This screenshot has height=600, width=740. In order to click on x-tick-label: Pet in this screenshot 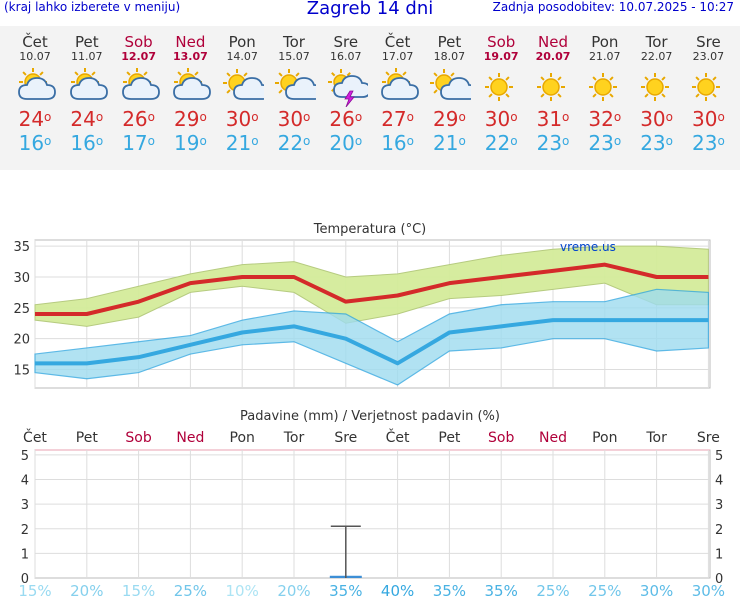, I will do `click(449, 438)`.